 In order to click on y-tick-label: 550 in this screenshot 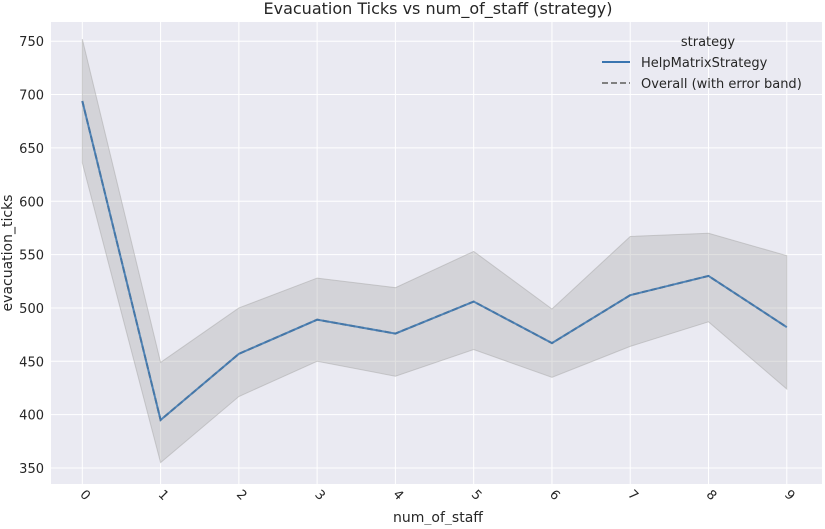, I will do `click(31, 256)`.